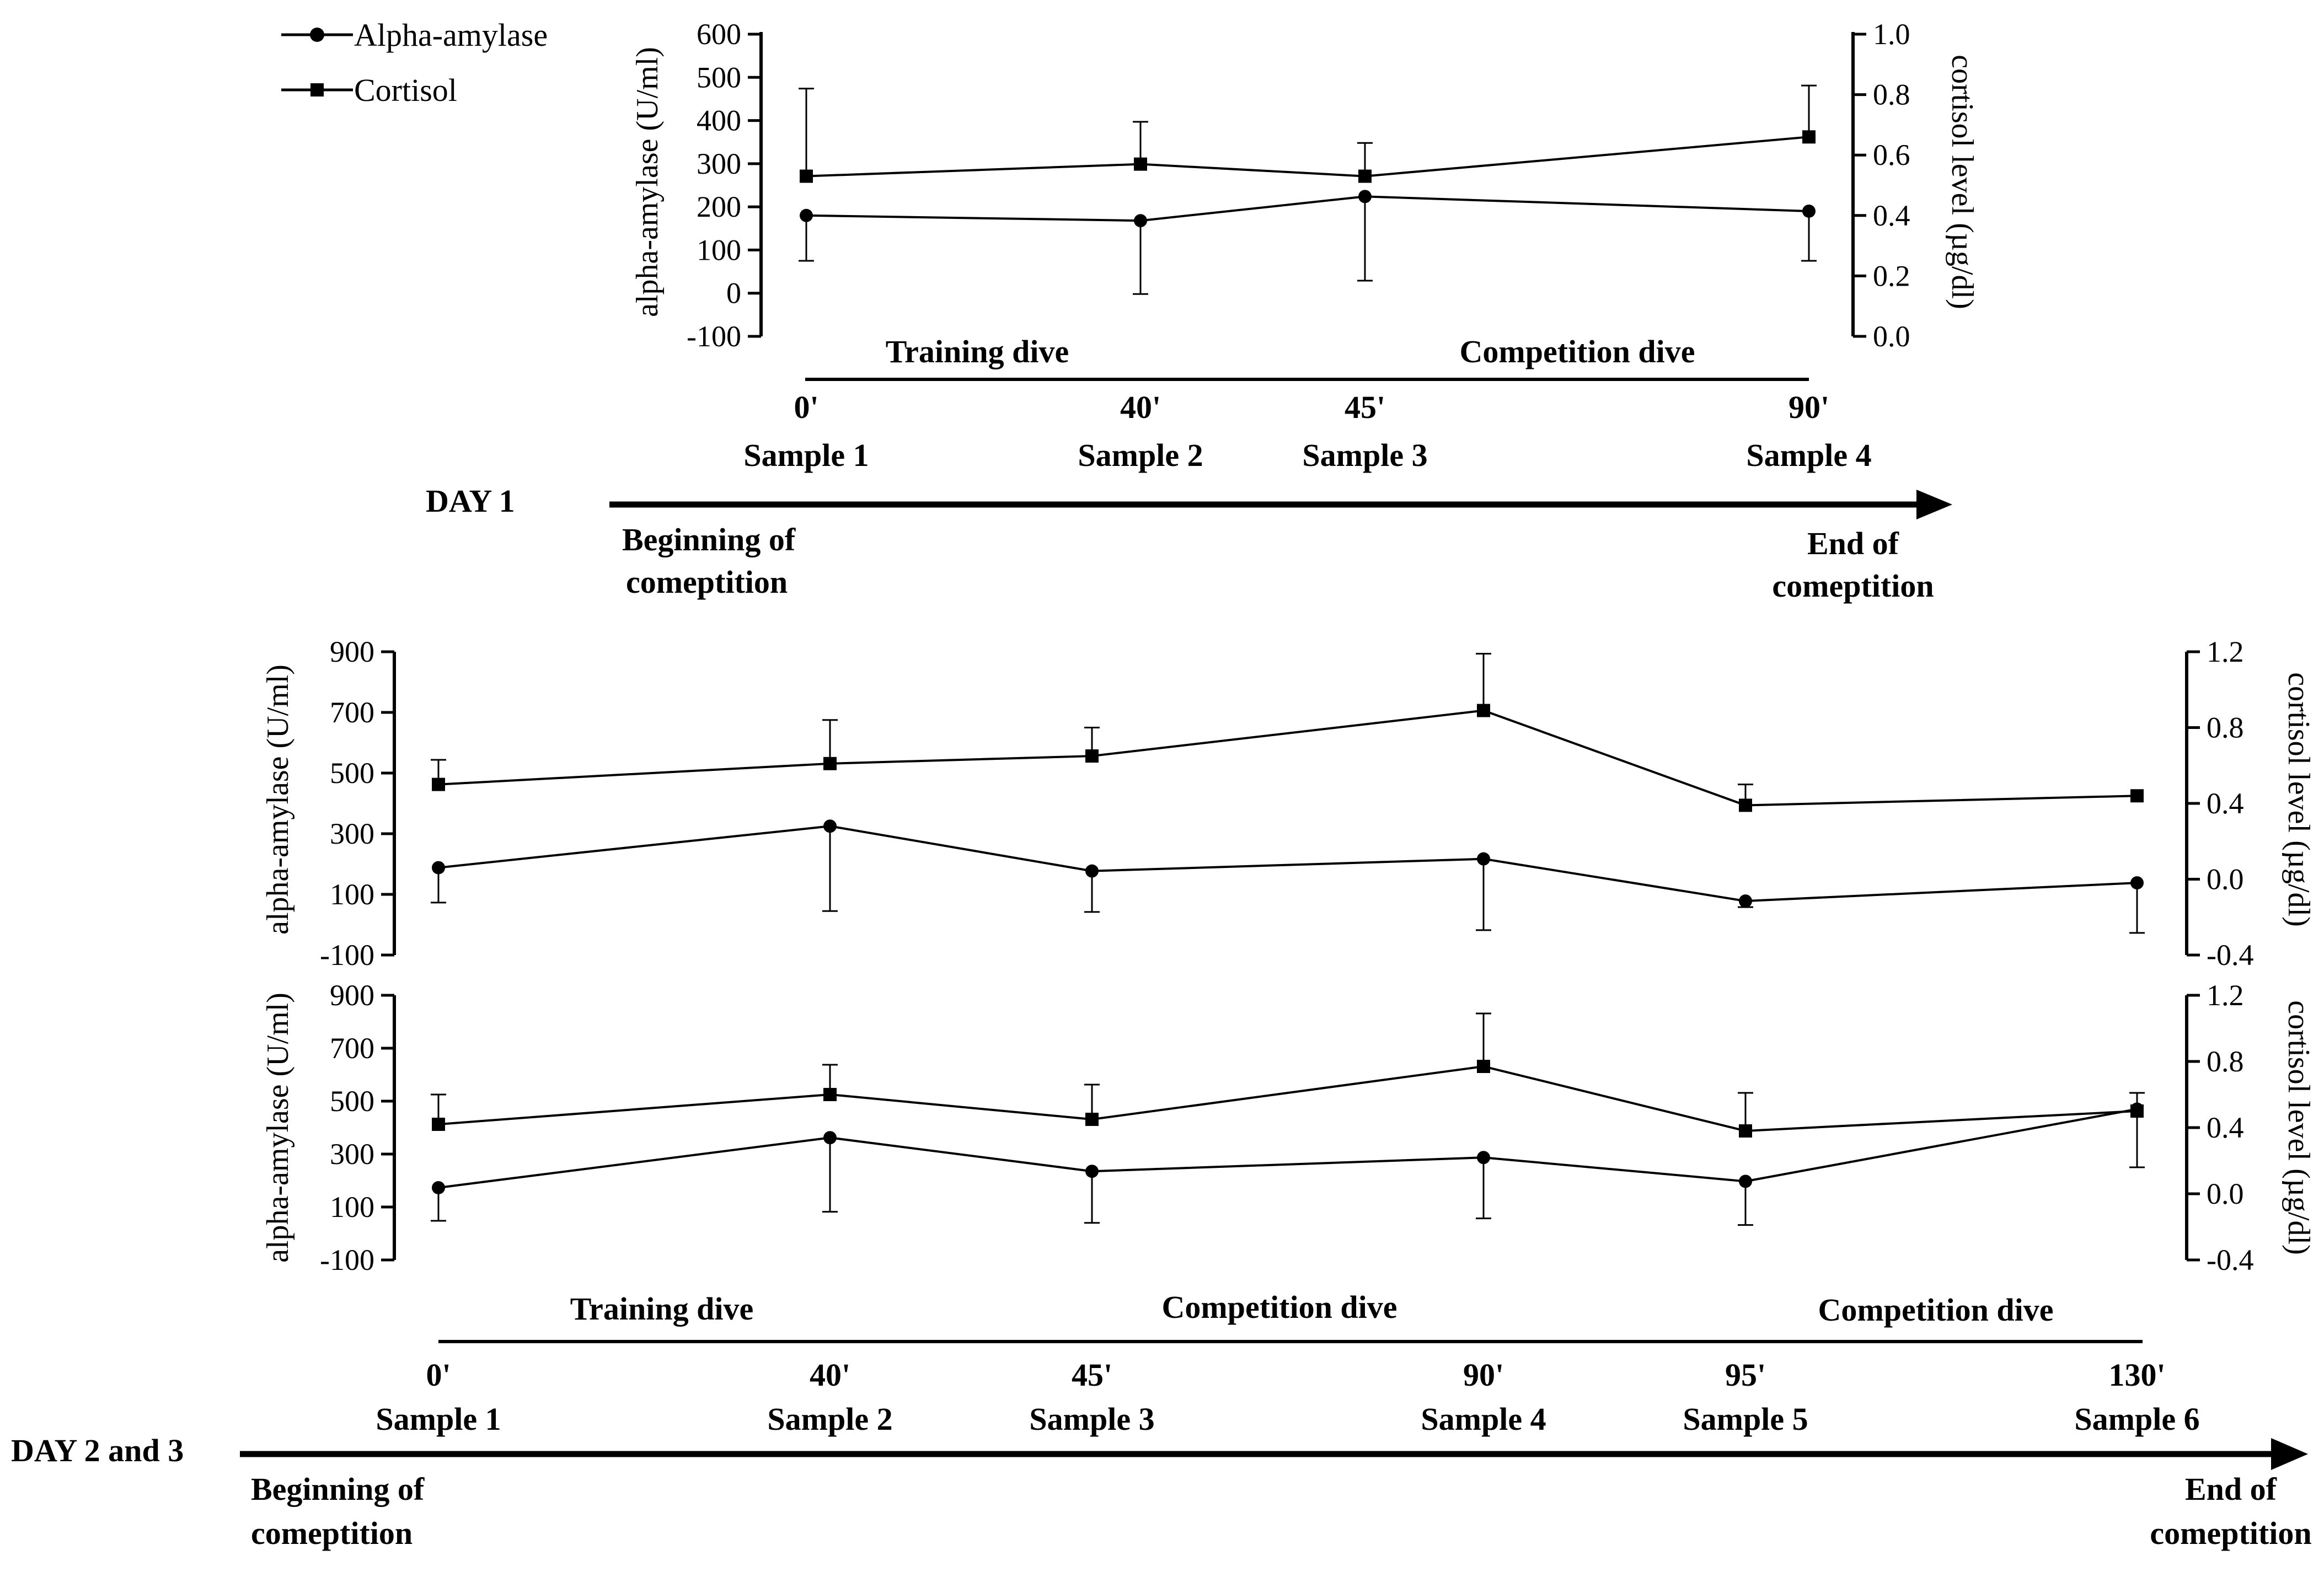  Describe the element at coordinates (1853, 586) in the screenshot. I see `day1-end-line-2: comeptition` at that location.